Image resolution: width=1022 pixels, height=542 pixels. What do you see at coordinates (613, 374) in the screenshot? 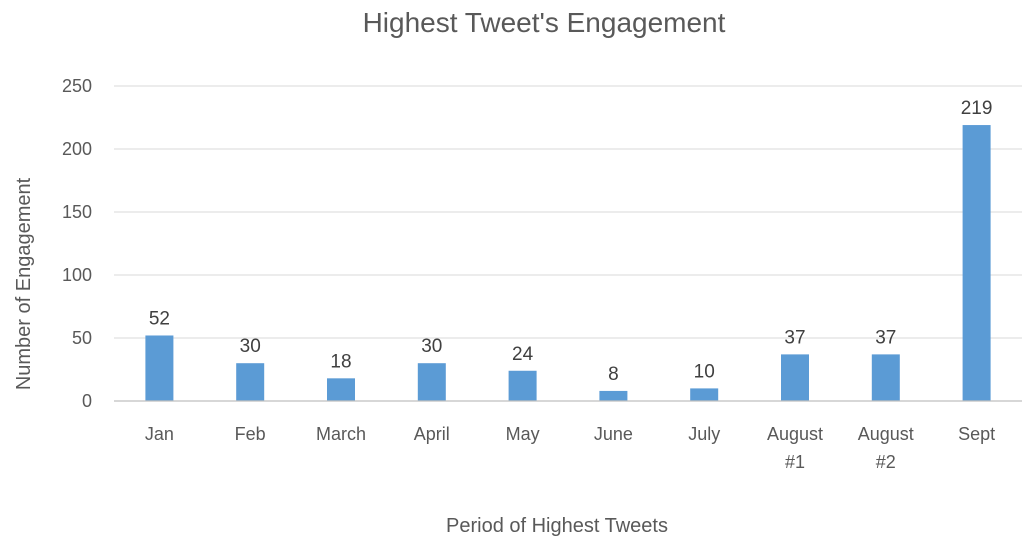
I see `data-label: 8` at bounding box center [613, 374].